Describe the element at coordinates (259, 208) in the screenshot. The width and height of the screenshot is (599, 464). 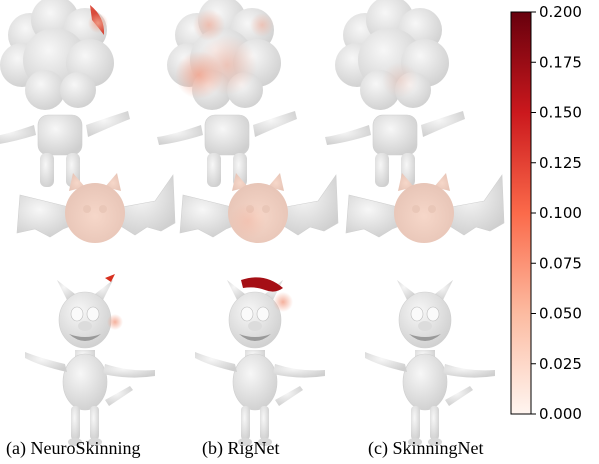
I see `row2-mesh-b` at that location.